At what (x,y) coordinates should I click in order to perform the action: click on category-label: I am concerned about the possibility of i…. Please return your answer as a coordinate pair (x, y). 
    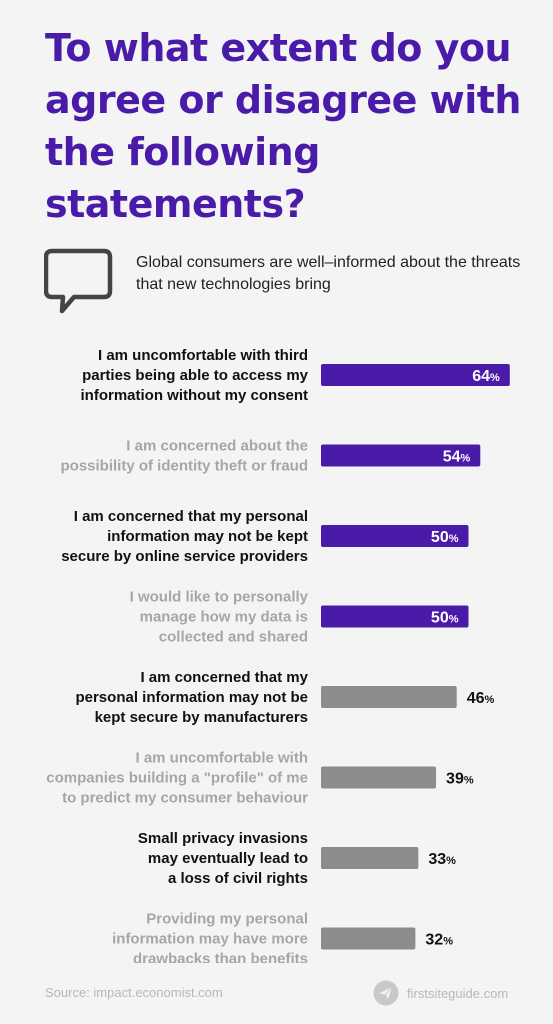
    Looking at the image, I should click on (185, 456).